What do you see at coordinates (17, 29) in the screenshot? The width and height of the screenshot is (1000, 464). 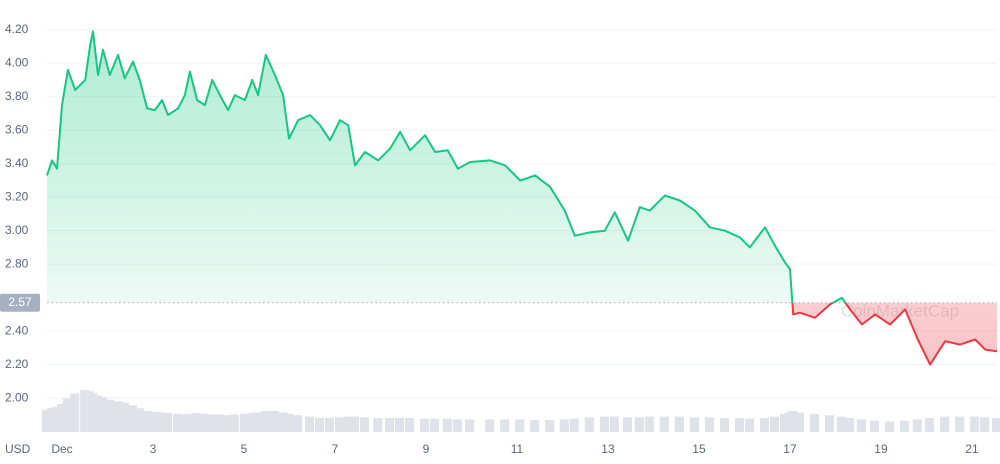 I see `y-tick-label: 4.20` at bounding box center [17, 29].